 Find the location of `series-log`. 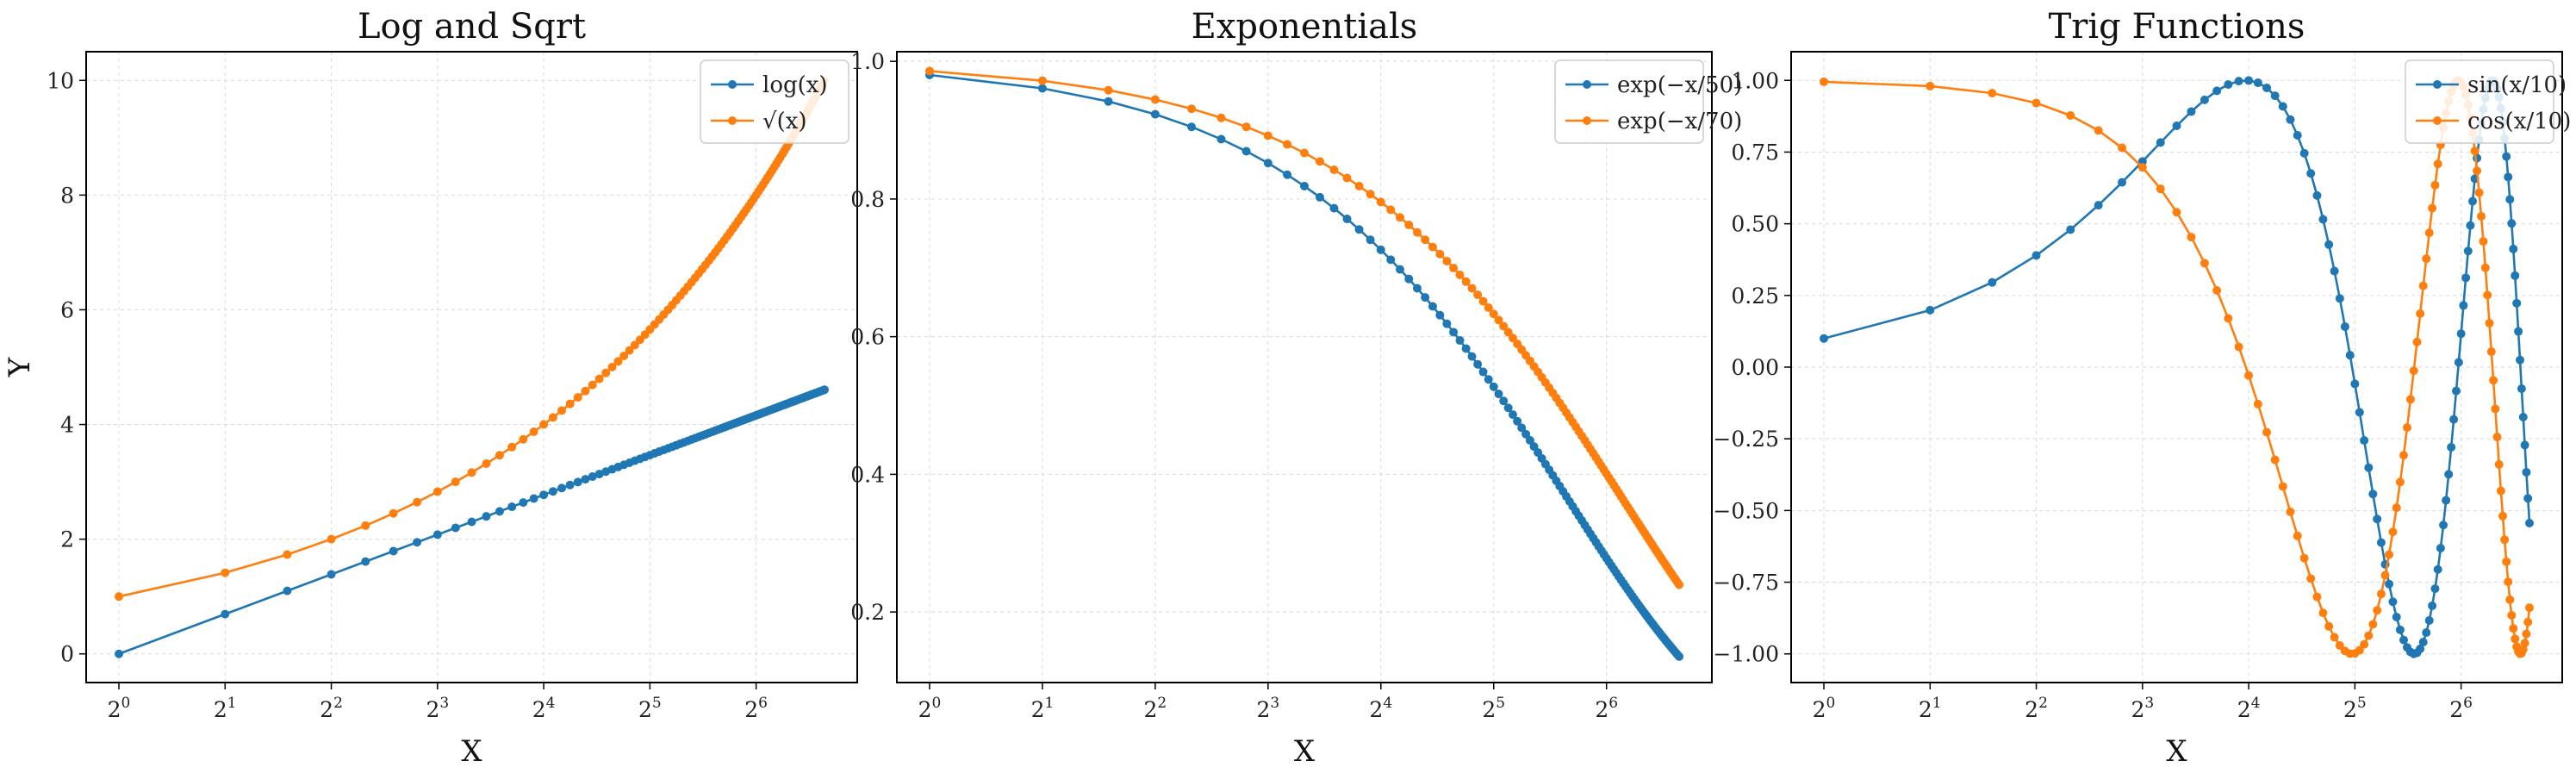

series-log is located at coordinates (472, 521).